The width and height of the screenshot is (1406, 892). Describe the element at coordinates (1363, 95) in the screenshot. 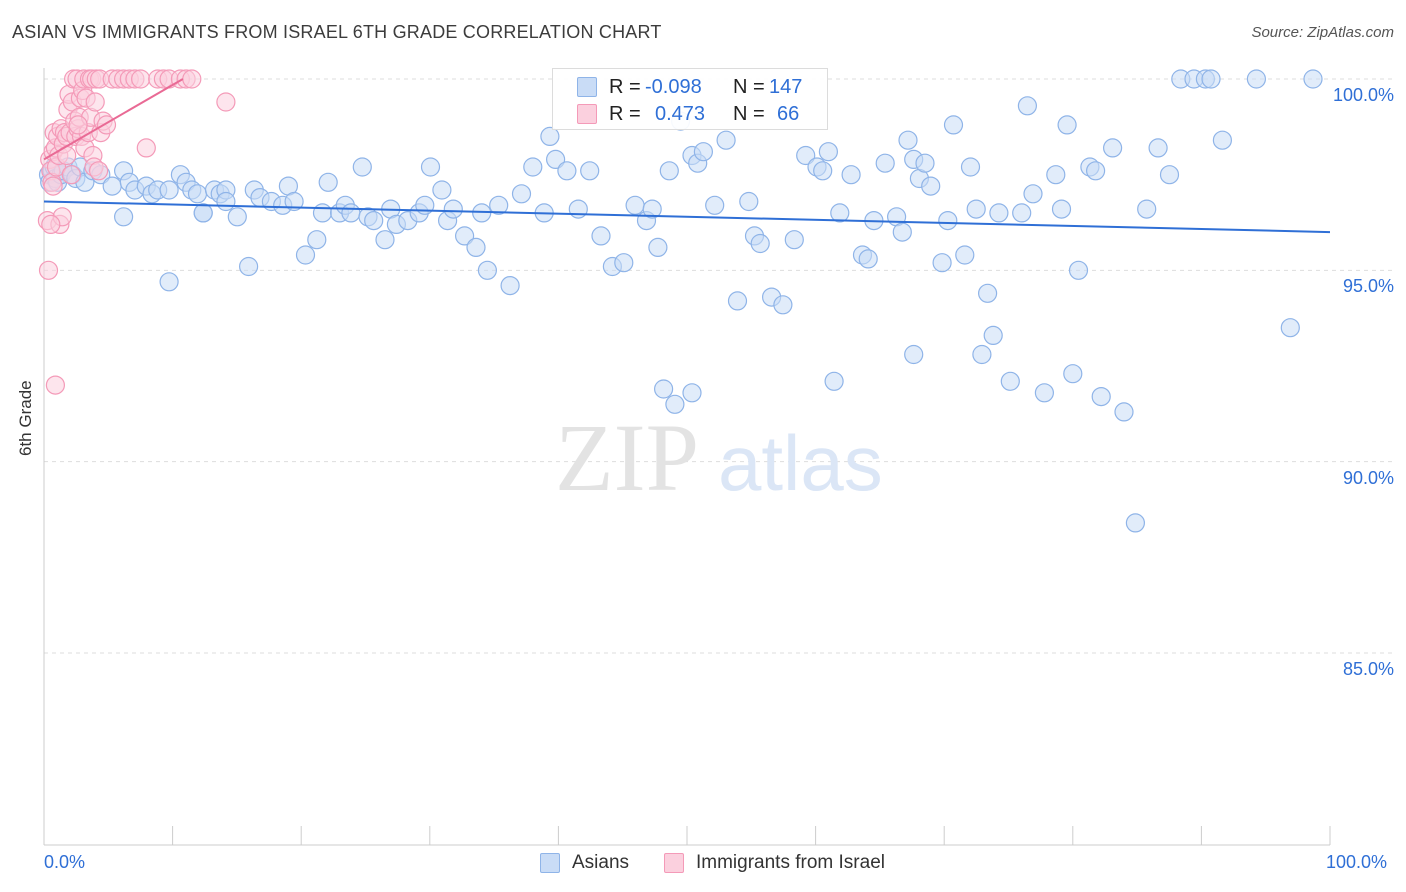

I see `y-tick-label: 100.0%` at that location.